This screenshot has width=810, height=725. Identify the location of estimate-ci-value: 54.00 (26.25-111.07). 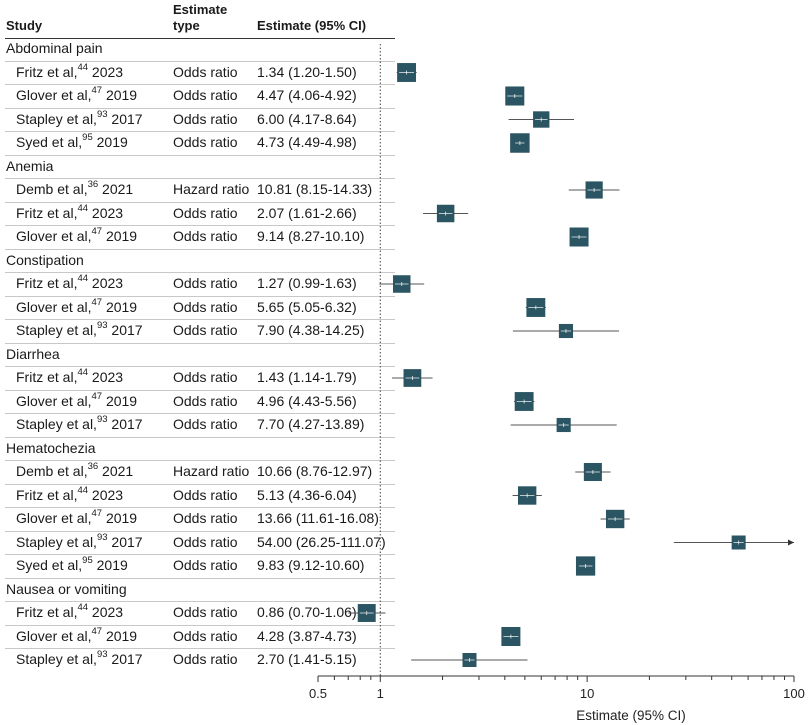
(321, 541).